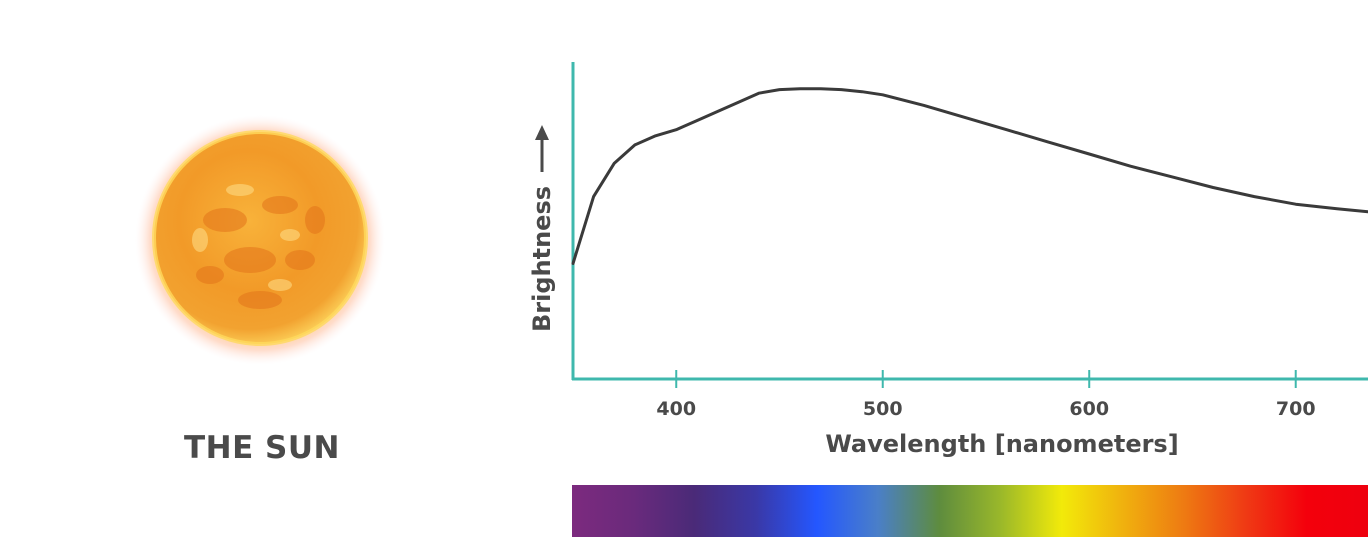  I want to click on sun-image, so click(260, 240).